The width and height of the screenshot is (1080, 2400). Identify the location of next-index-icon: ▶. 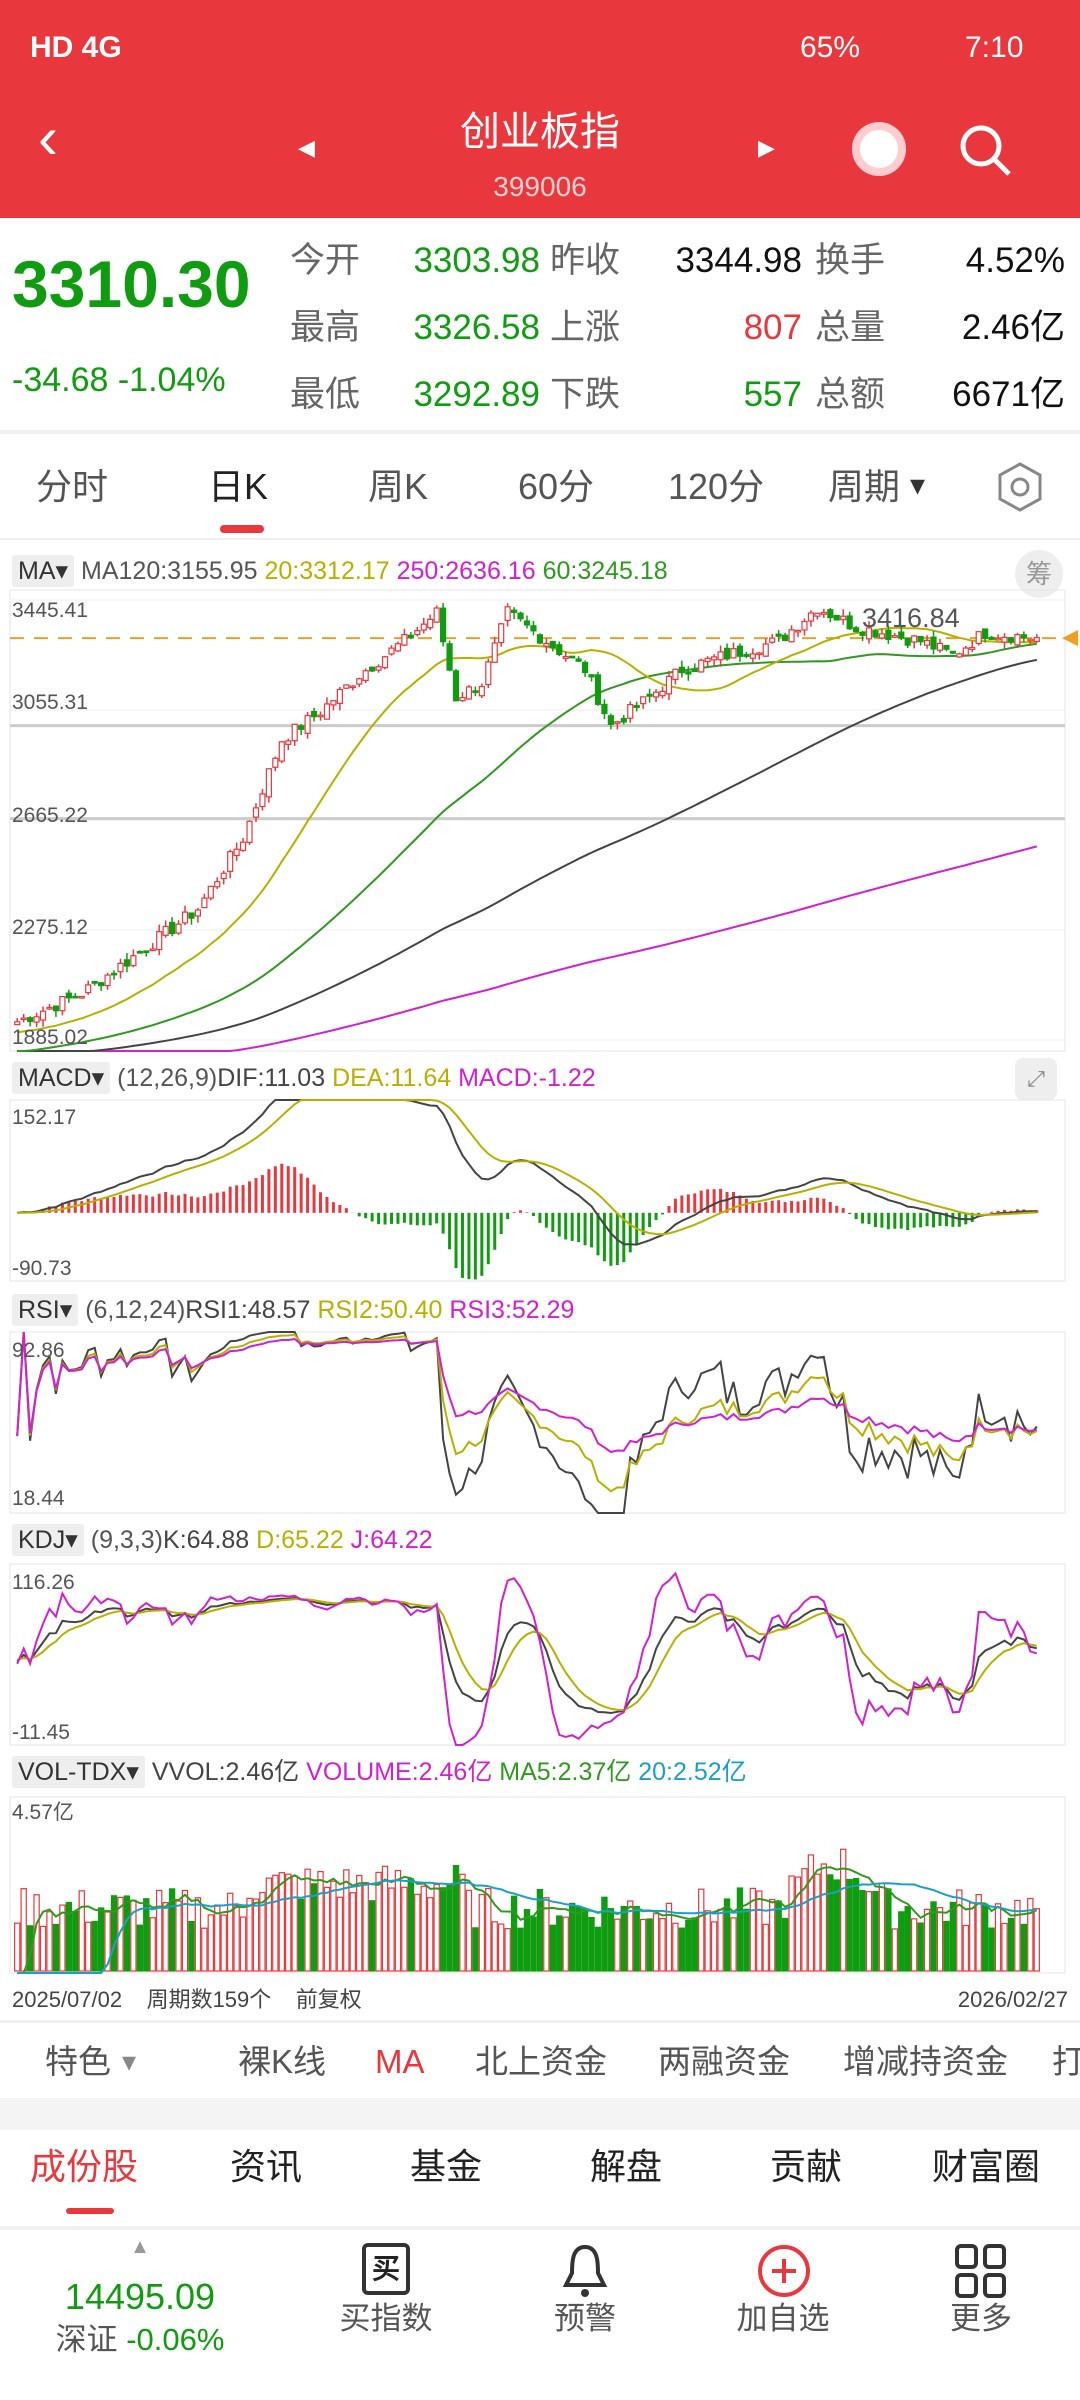
(766, 147).